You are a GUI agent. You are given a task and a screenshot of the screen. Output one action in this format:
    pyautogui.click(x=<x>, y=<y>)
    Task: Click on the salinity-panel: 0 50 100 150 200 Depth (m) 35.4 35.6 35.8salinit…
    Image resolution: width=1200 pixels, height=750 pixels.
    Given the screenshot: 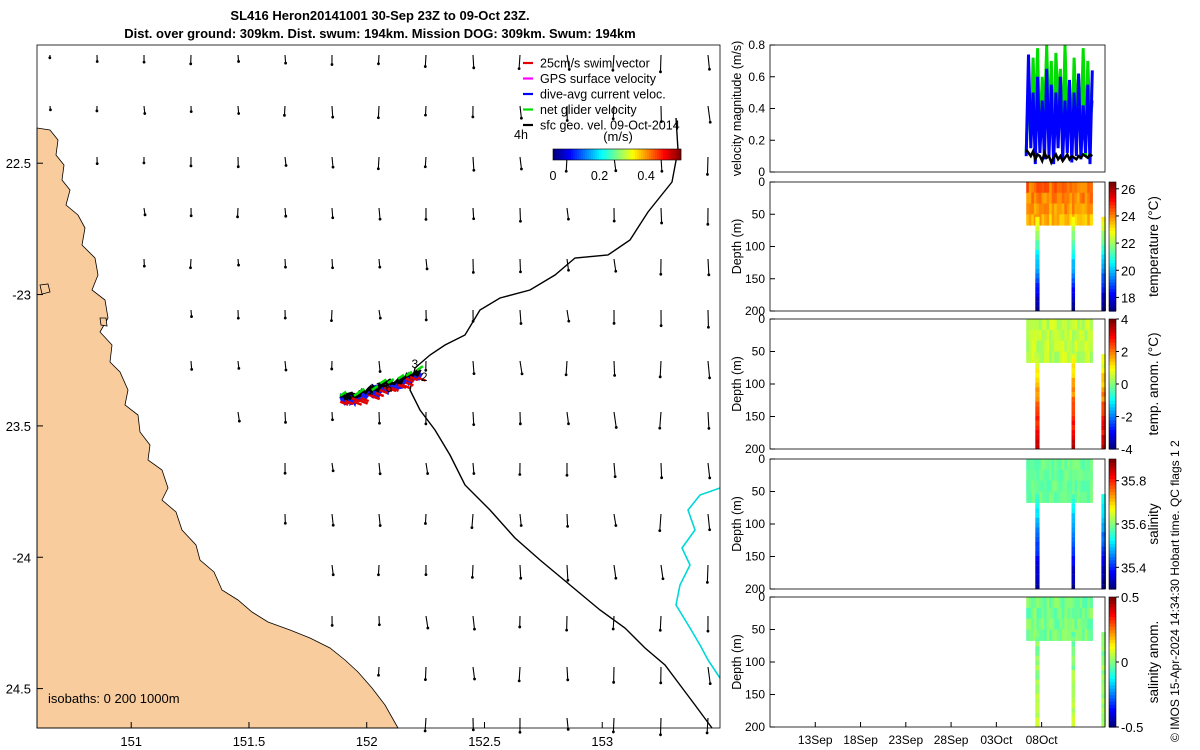 What is the action you would take?
    pyautogui.click(x=945, y=524)
    